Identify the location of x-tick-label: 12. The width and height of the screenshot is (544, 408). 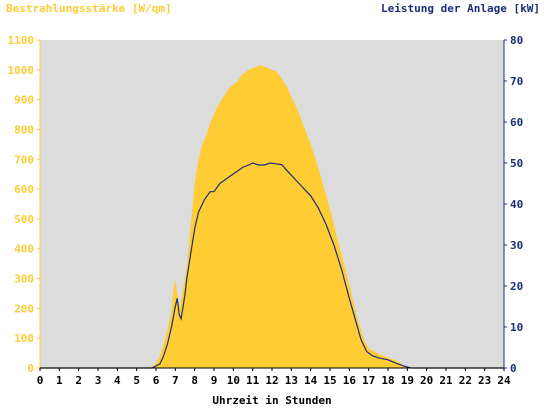
(271, 380).